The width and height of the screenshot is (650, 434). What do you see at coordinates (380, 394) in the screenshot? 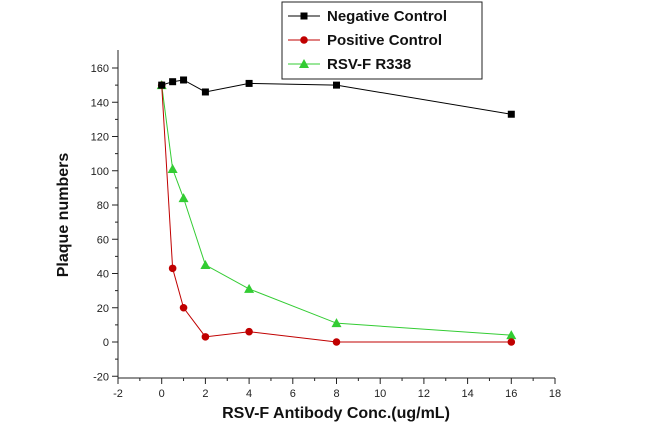
I see `x-tick-label: 10` at bounding box center [380, 394].